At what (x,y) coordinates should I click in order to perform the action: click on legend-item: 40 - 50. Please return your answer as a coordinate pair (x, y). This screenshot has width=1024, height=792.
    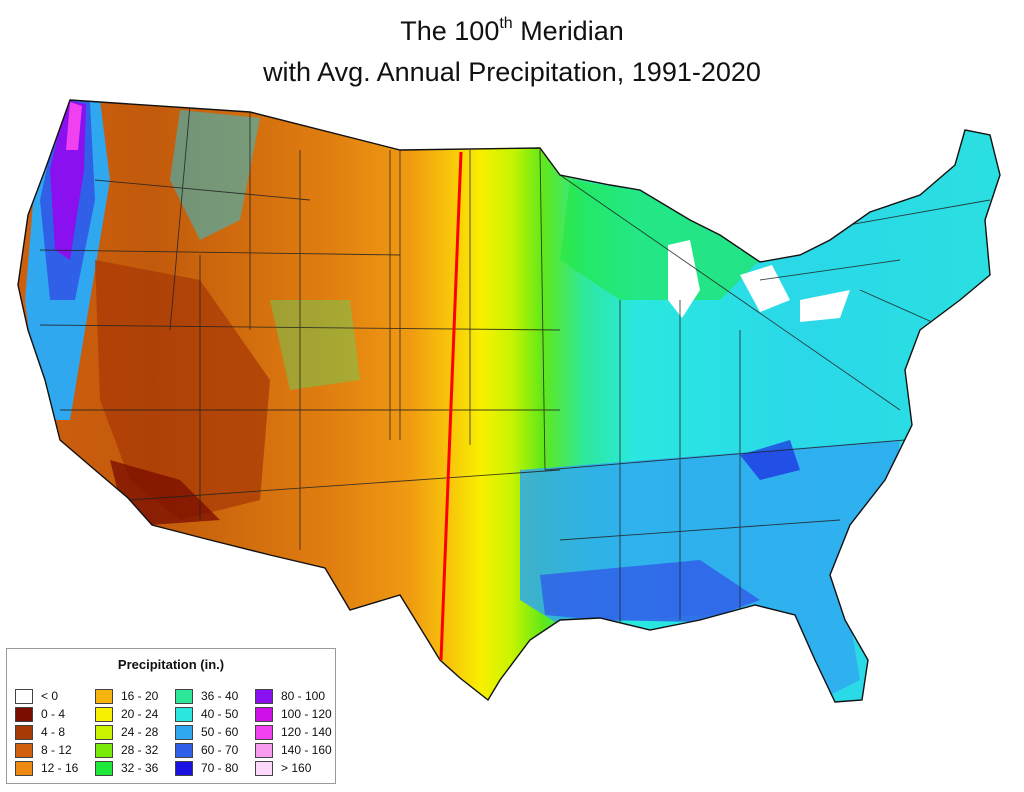
    Looking at the image, I should click on (215, 714).